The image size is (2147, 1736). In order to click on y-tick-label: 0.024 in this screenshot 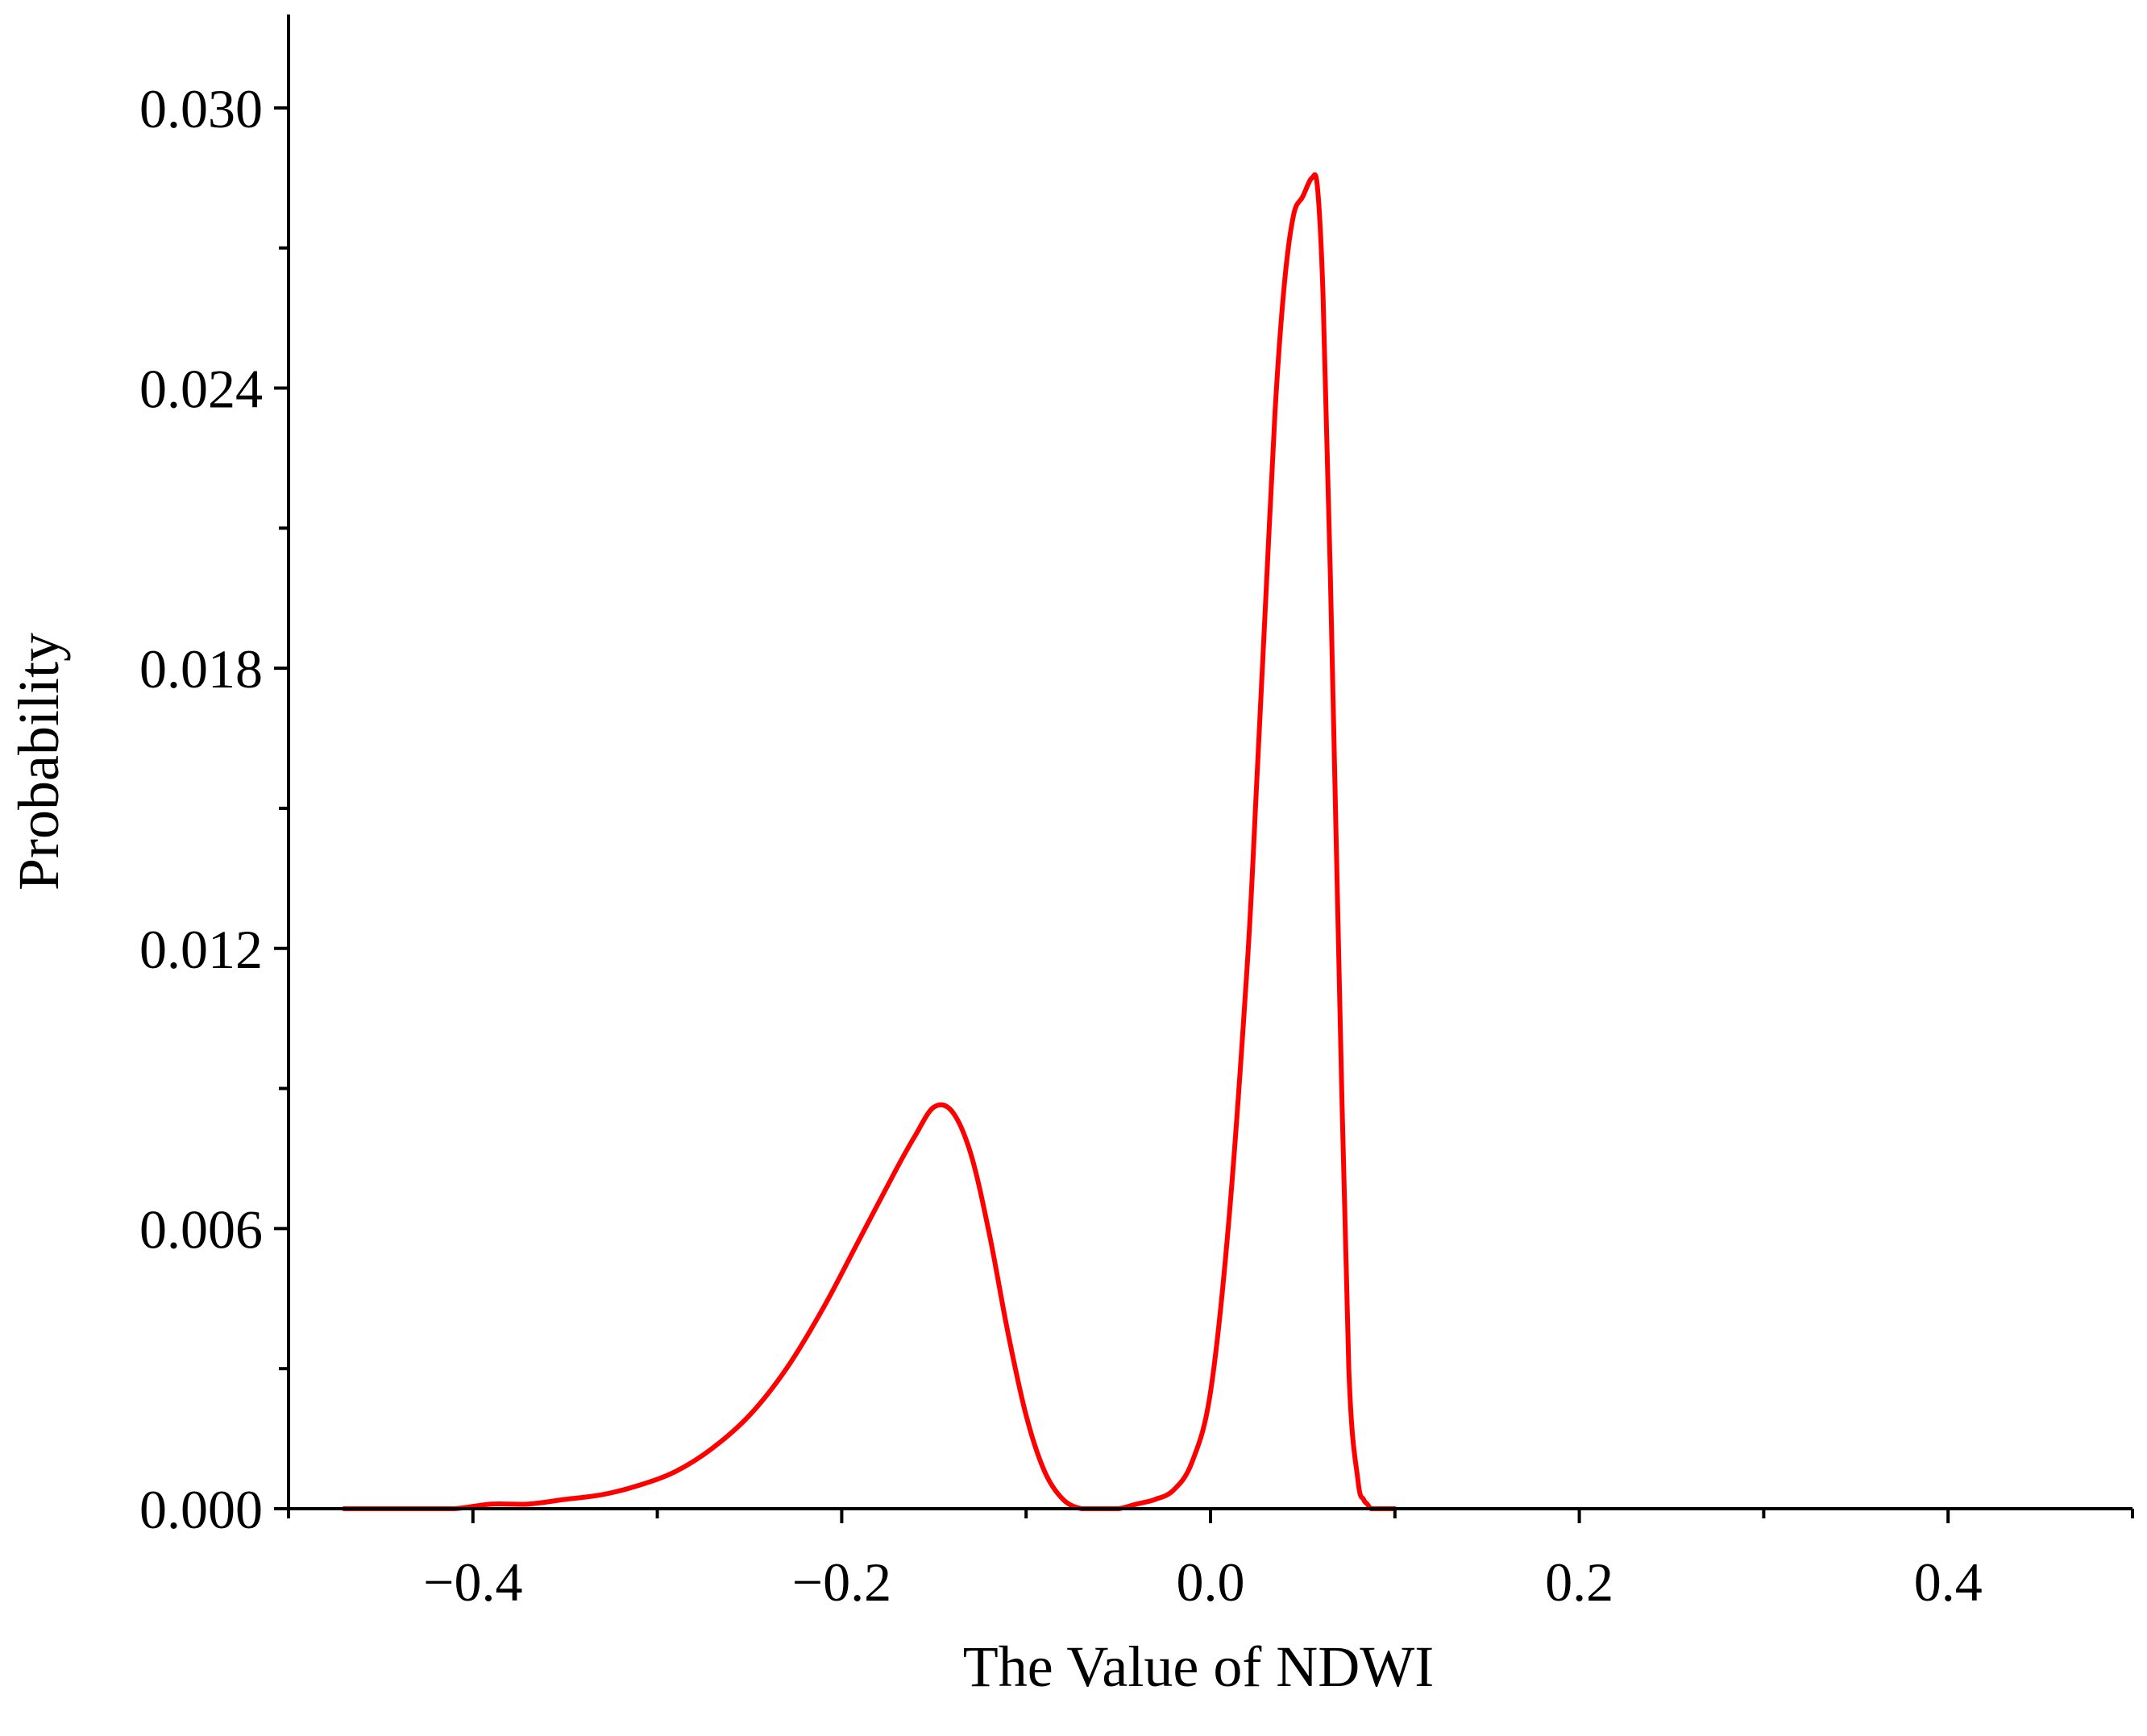, I will do `click(201, 389)`.